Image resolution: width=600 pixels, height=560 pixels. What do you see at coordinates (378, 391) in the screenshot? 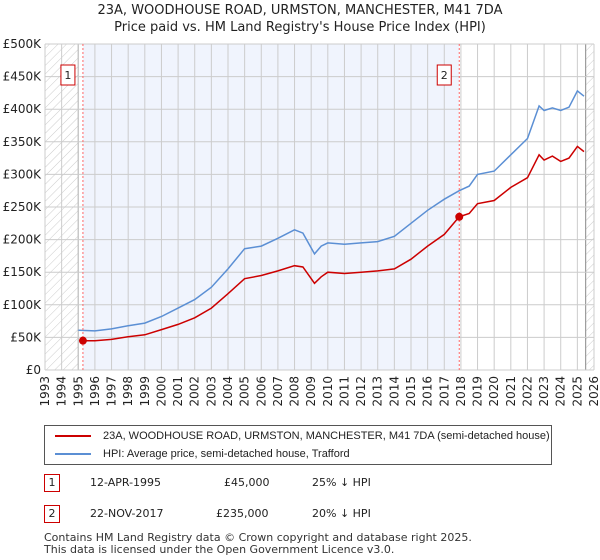
I see `x-tick-label: 2013` at bounding box center [378, 391].